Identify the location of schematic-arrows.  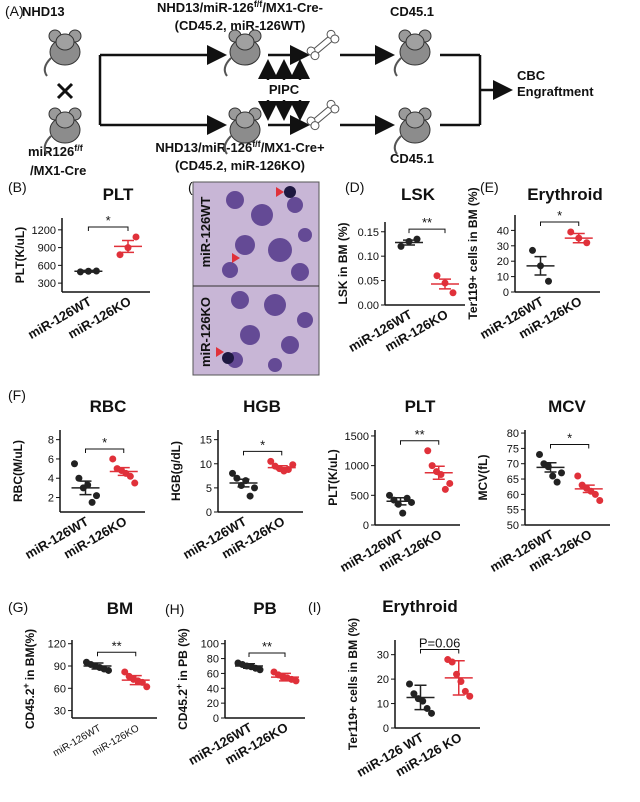
(284, 90).